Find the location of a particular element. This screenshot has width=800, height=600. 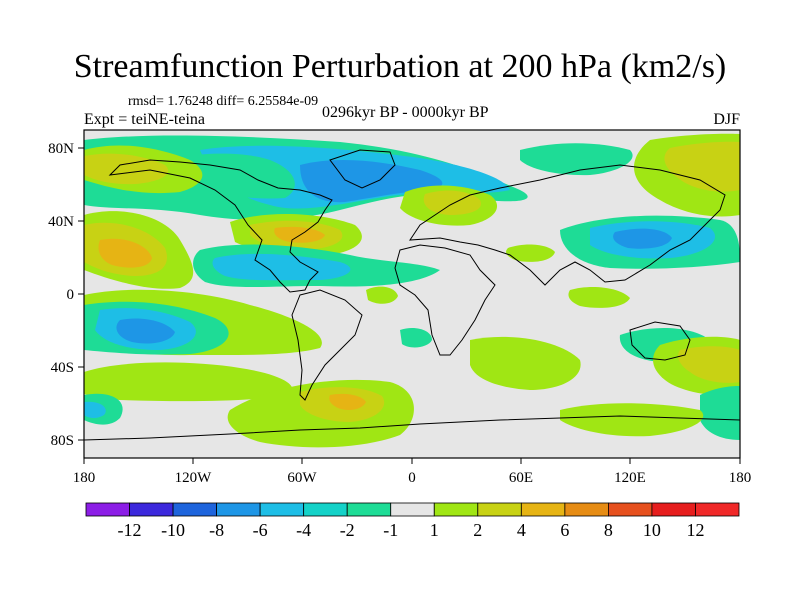

colorbar: -12 -10 -8 -6 -4 -2 -1 1 2 4 6 8 10 12 is located at coordinates (412, 521).